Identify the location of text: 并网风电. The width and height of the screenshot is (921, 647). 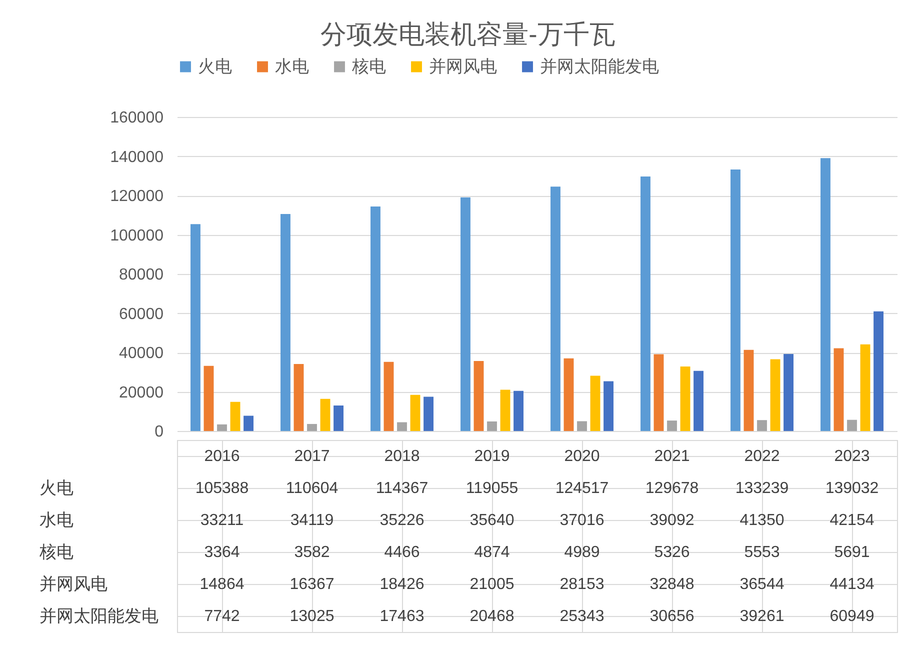
(74, 584).